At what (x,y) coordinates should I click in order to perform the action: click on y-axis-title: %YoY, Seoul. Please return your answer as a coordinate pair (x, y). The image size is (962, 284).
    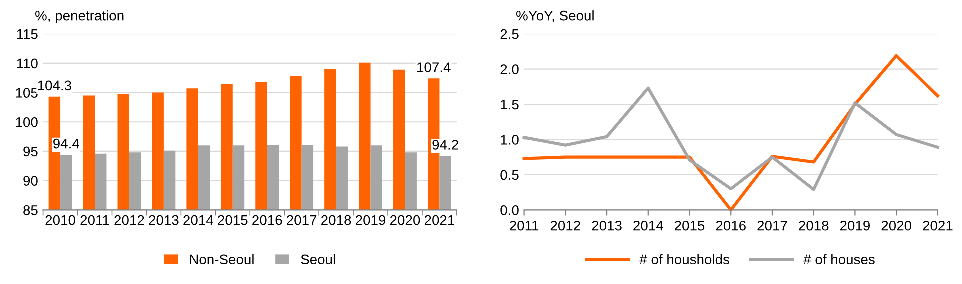
    Looking at the image, I should click on (555, 16).